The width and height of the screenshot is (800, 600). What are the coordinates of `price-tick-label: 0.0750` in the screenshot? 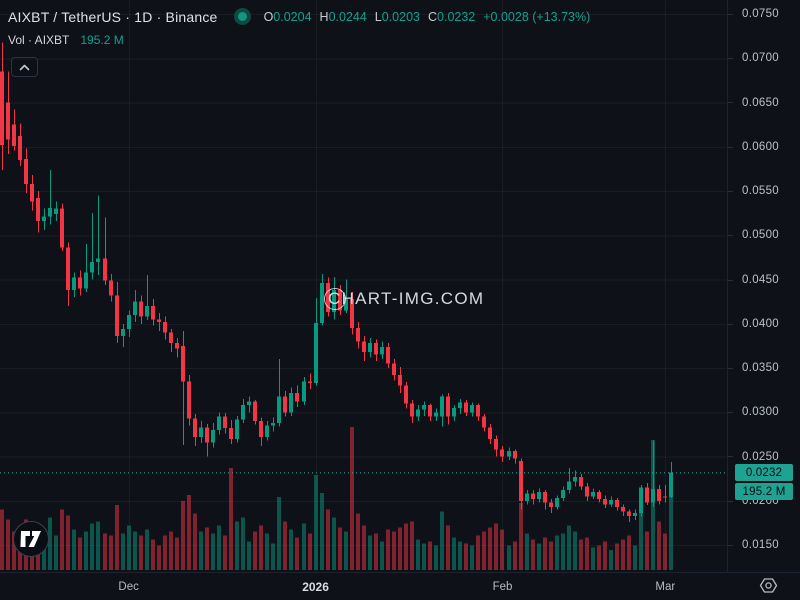 It's located at (760, 14).